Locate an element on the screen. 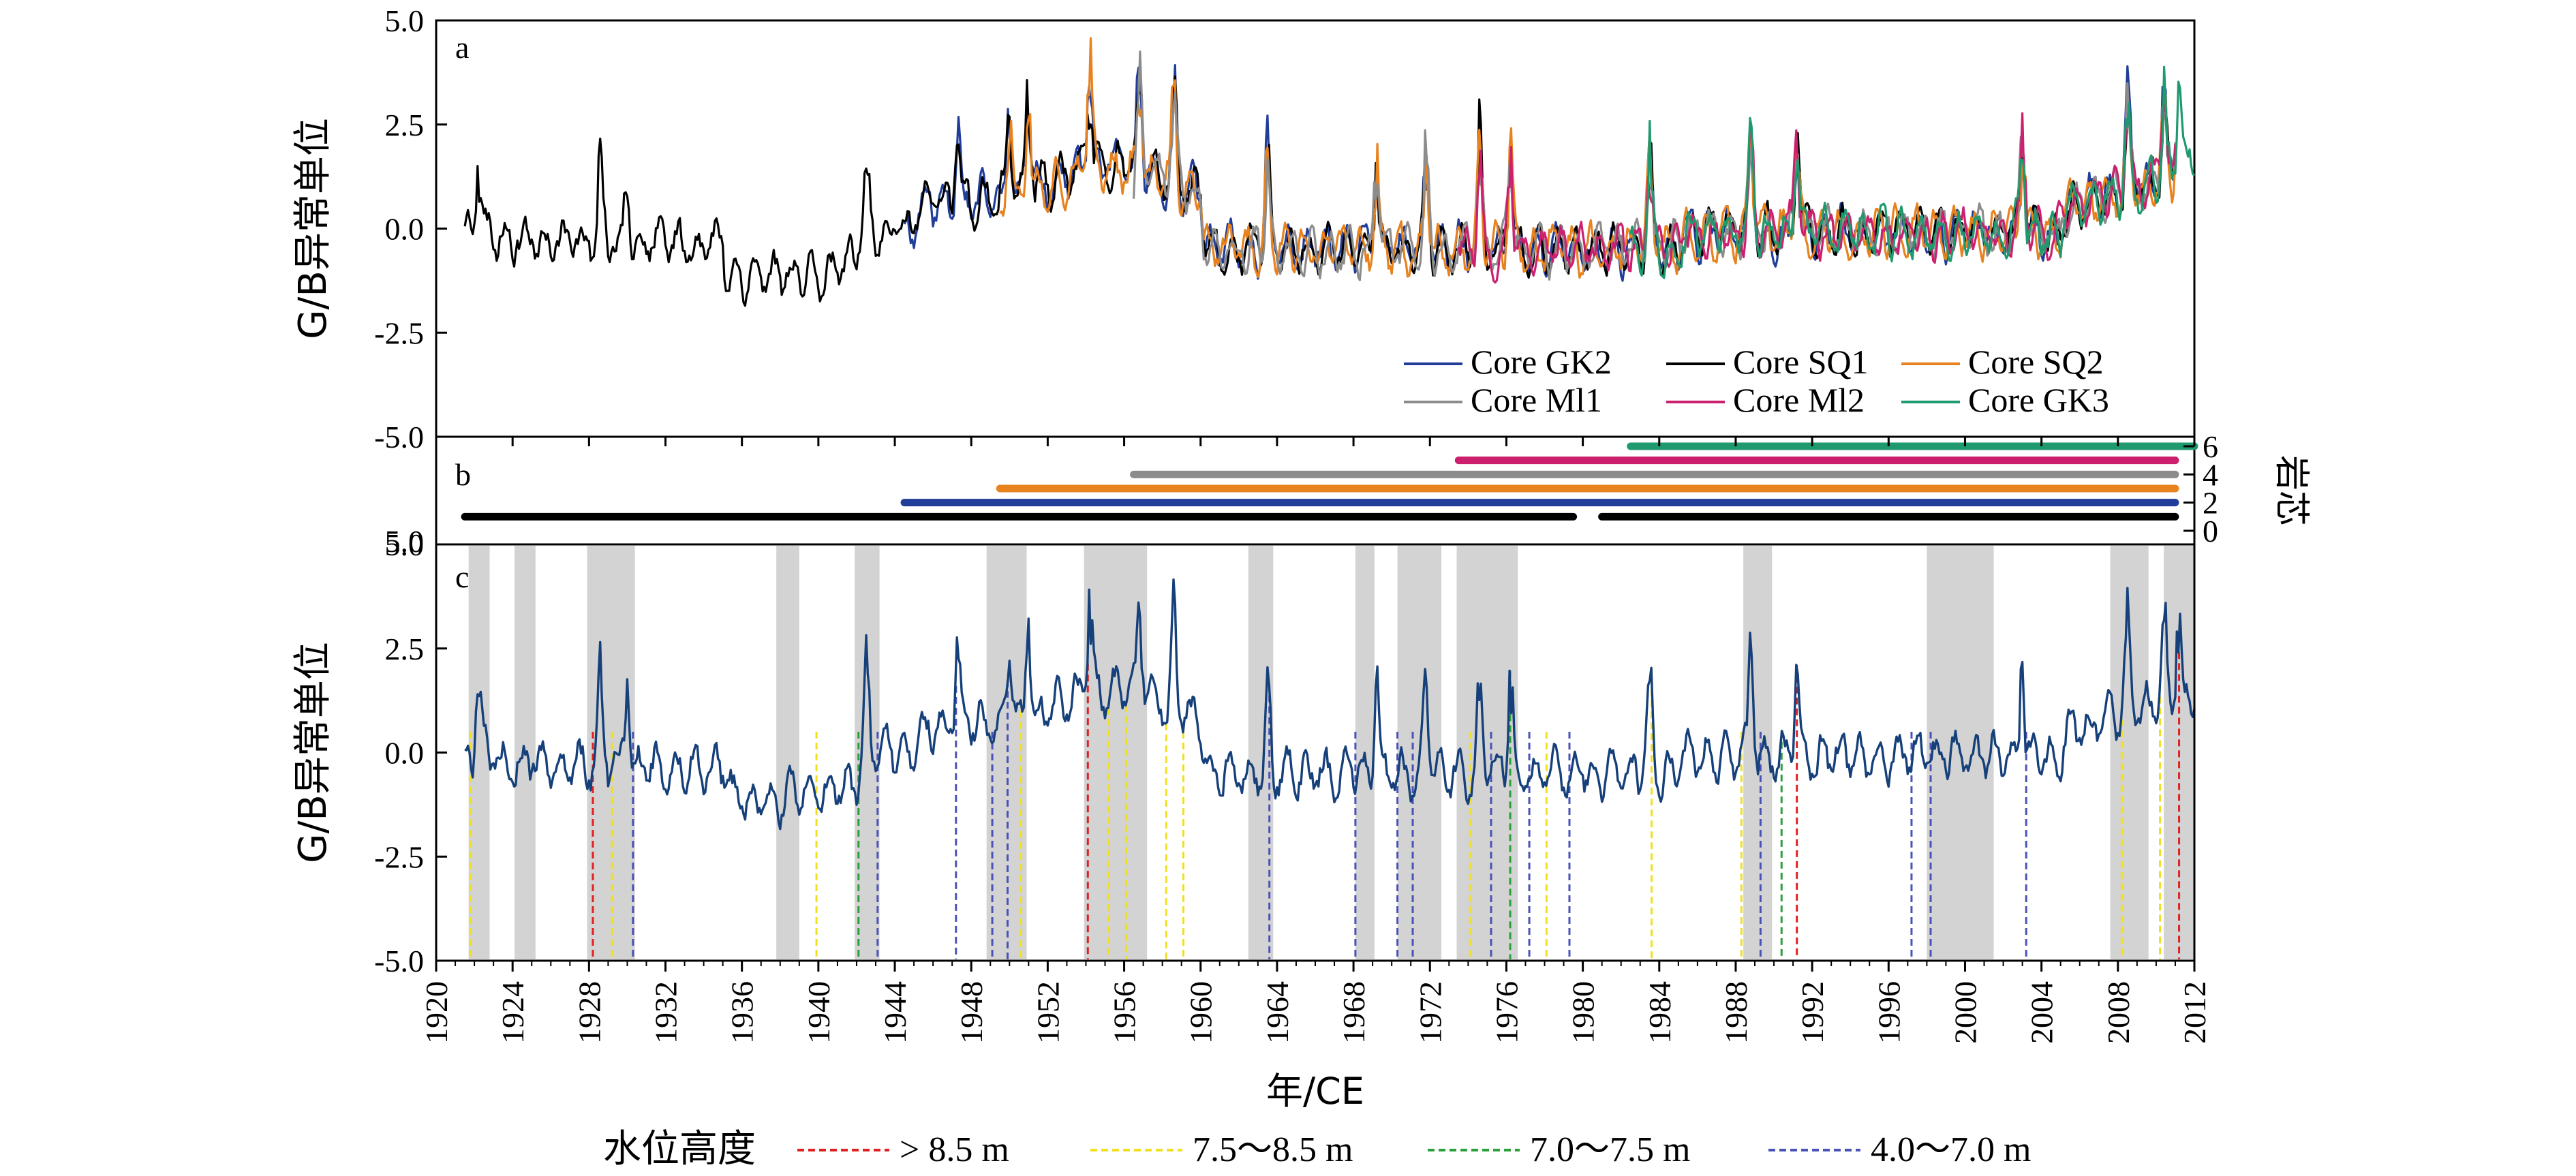  x-tick-label: 1940 is located at coordinates (818, 1012).